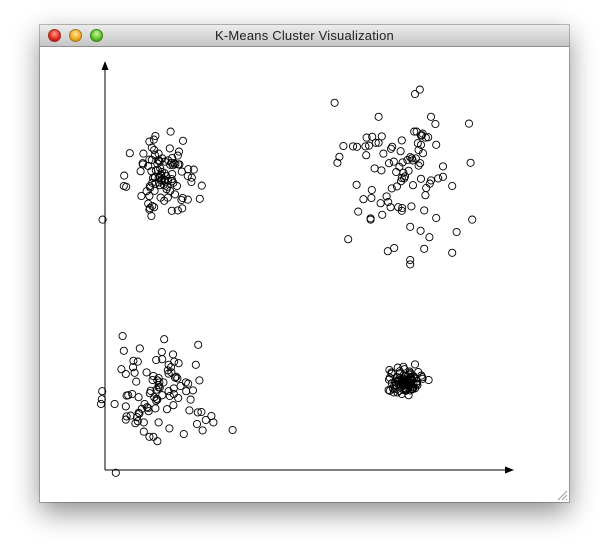  I want to click on zoom-window-button, so click(96, 35).